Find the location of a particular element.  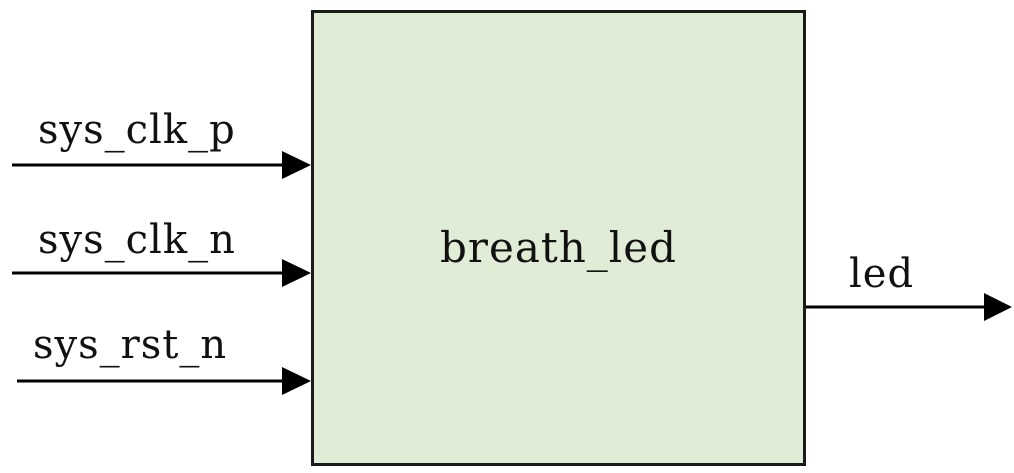

input-arrowhead-sys-clk-n is located at coordinates (296, 273).